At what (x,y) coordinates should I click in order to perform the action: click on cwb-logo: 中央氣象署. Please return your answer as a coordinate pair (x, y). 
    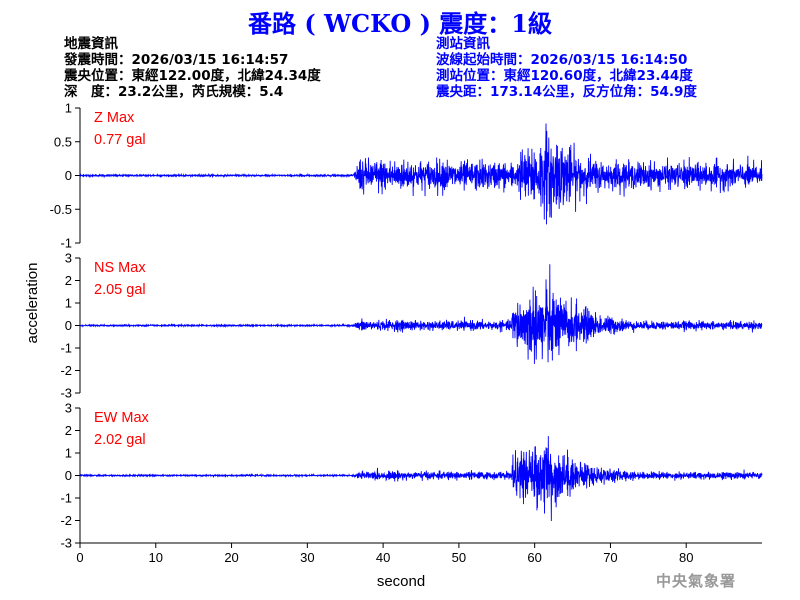
    Looking at the image, I should click on (696, 581).